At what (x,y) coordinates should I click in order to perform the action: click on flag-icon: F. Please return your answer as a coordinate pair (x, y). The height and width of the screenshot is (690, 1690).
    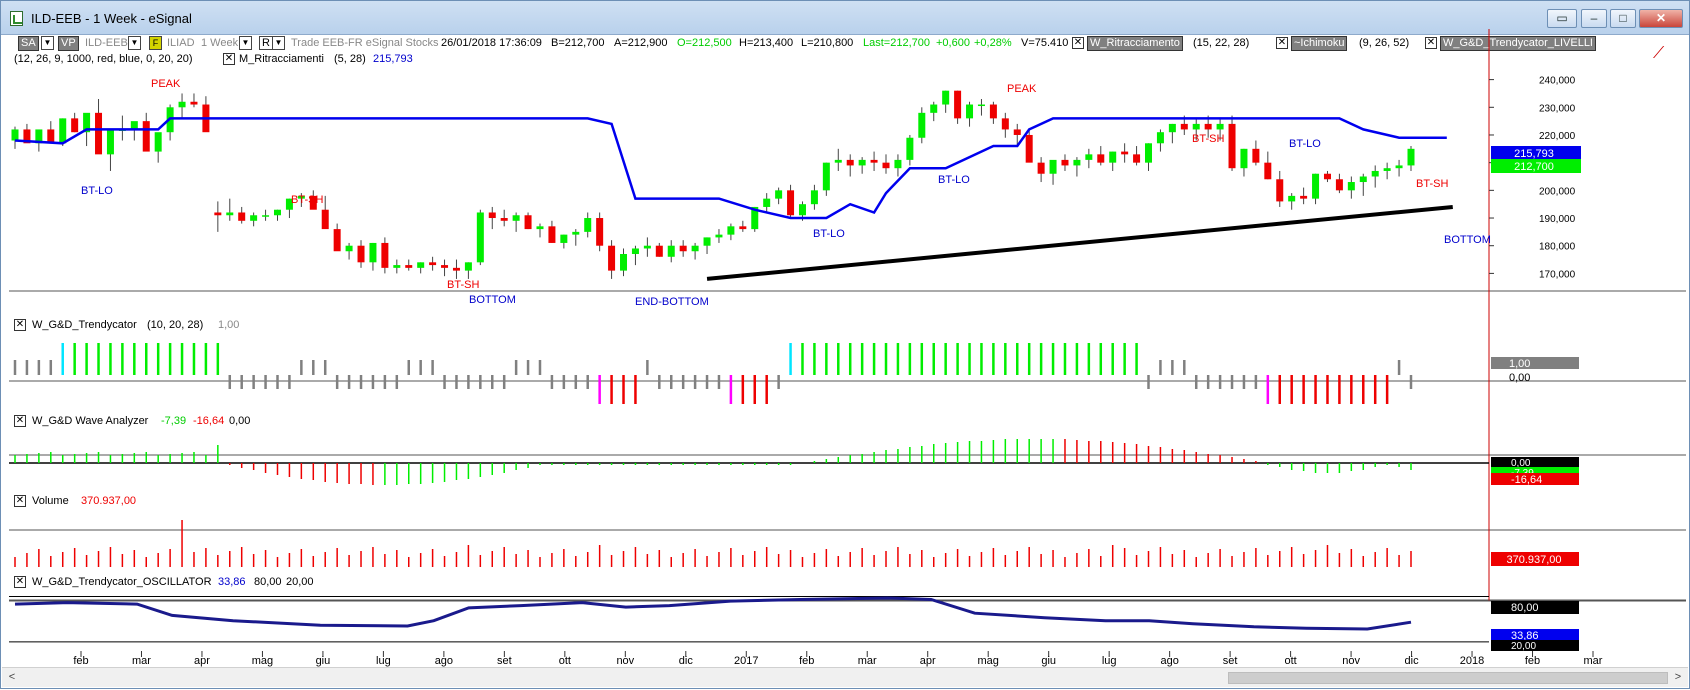
    Looking at the image, I should click on (155, 43).